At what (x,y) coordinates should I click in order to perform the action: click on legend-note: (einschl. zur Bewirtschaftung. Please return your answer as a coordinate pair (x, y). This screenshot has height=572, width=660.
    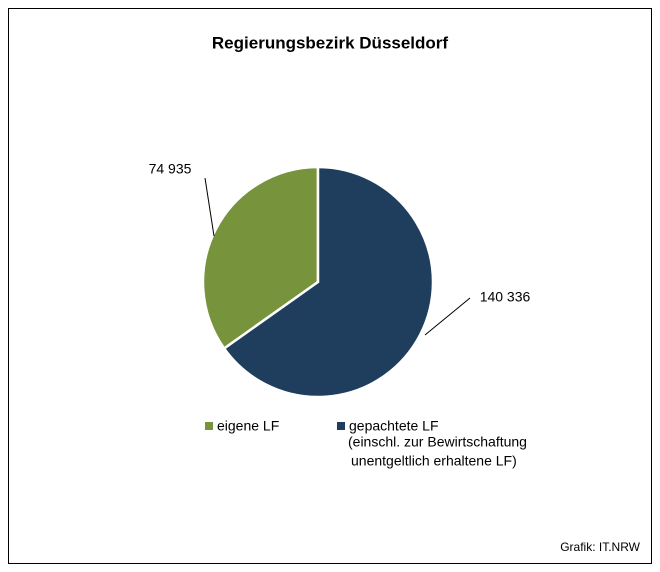
    Looking at the image, I should click on (437, 442).